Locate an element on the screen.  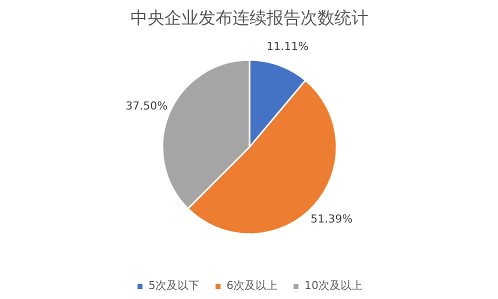
legend-label: 5次及以下 is located at coordinates (174, 285).